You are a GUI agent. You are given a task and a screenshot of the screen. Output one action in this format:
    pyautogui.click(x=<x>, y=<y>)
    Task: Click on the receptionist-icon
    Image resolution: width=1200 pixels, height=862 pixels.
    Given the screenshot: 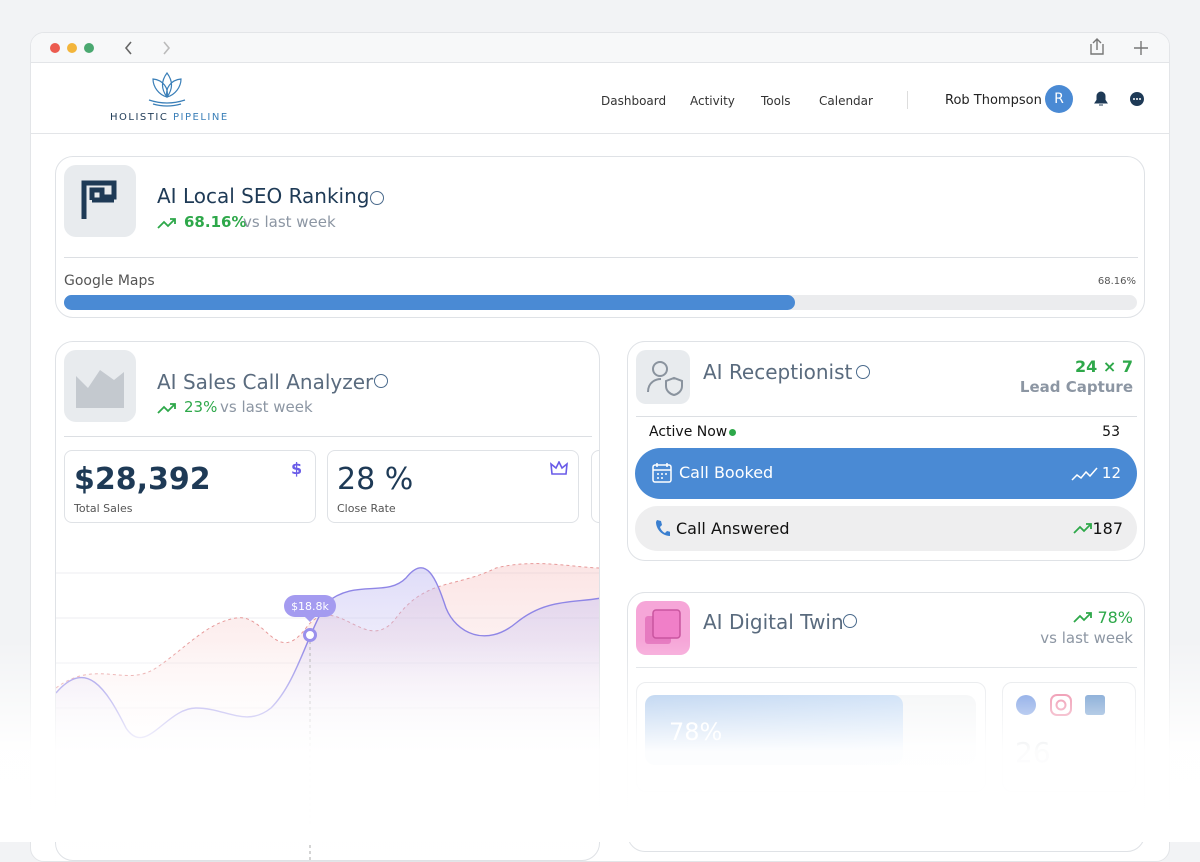 What is the action you would take?
    pyautogui.click(x=663, y=377)
    